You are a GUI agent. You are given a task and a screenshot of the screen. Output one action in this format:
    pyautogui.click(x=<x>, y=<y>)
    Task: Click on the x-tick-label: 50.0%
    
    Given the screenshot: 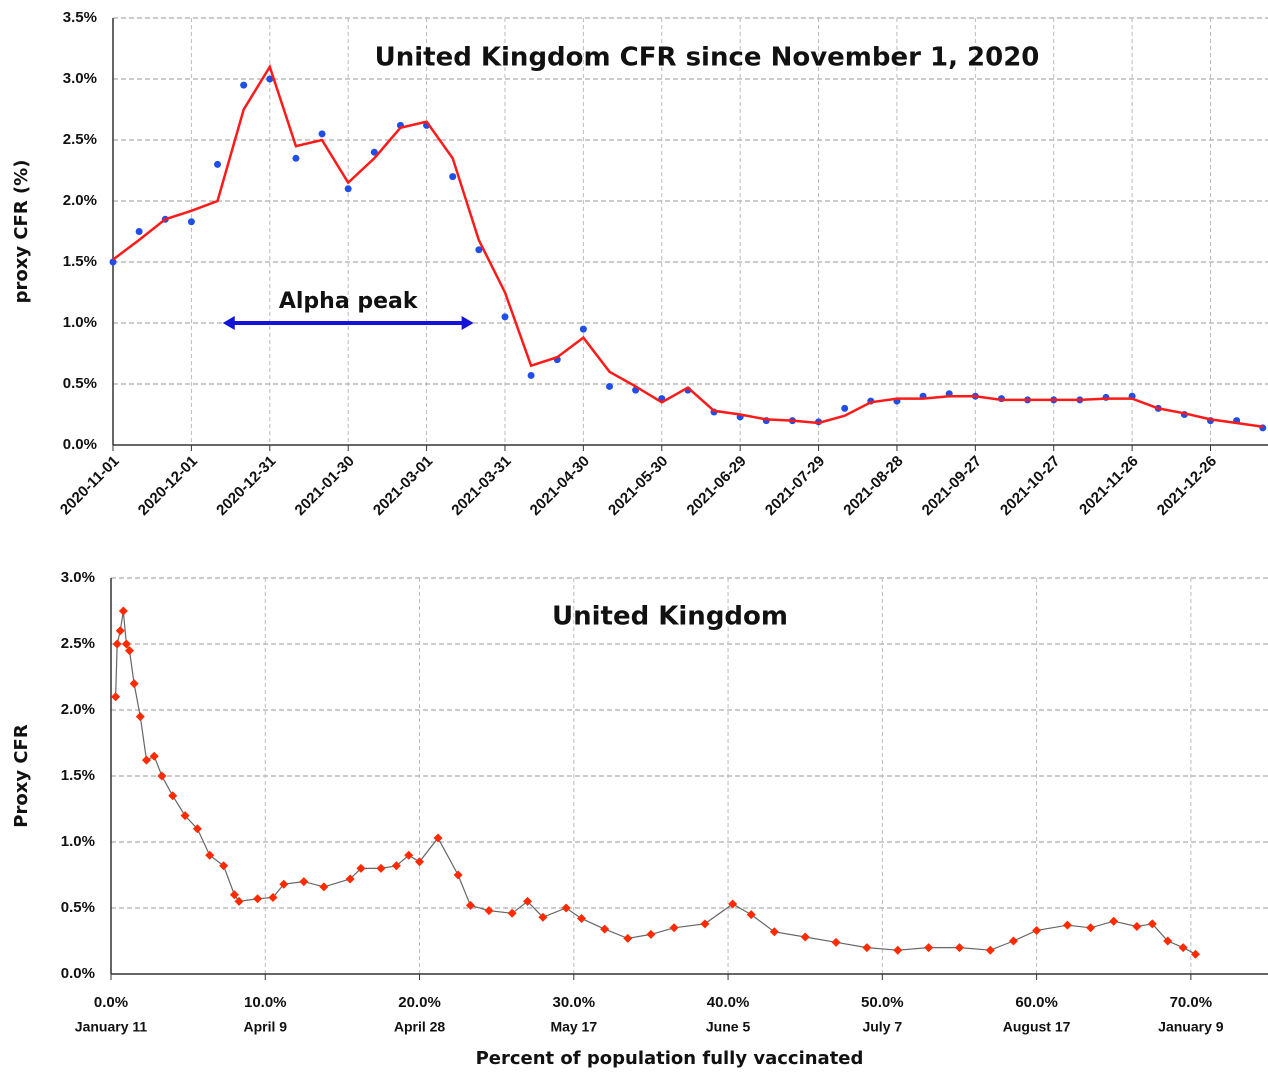 What is the action you would take?
    pyautogui.click(x=882, y=1002)
    